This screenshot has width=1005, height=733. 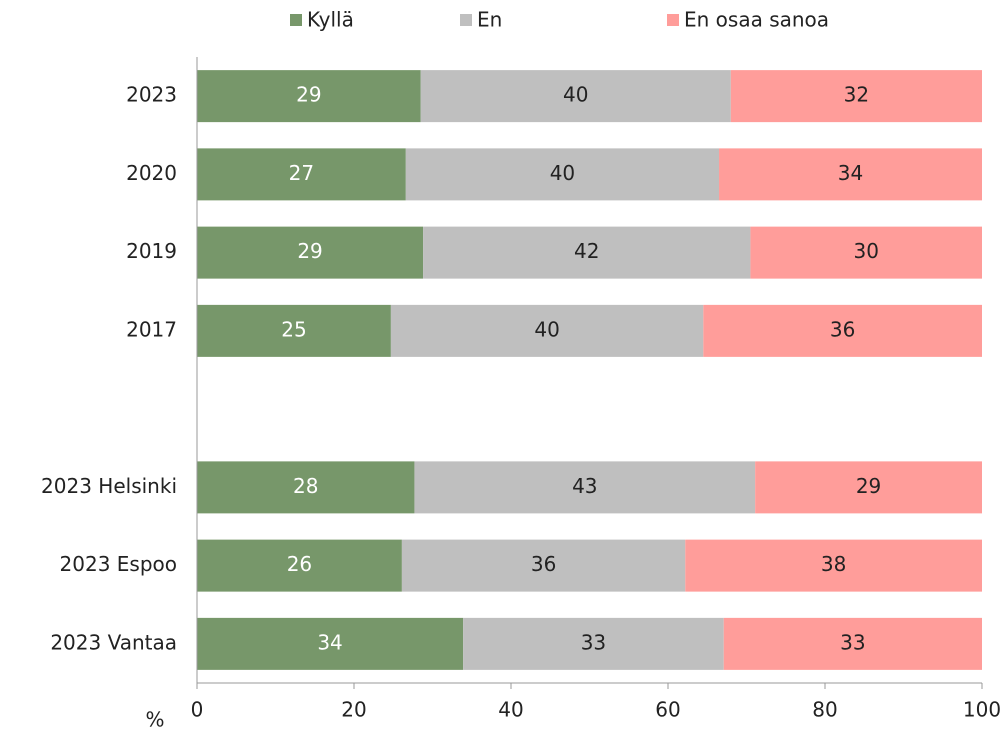 I want to click on data-label: 25, so click(x=293, y=329).